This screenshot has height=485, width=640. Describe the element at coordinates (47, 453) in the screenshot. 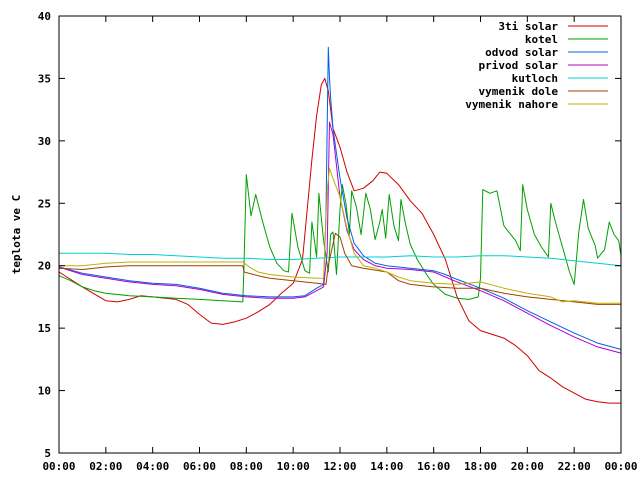

I see `y-tick-label: 5` at that location.